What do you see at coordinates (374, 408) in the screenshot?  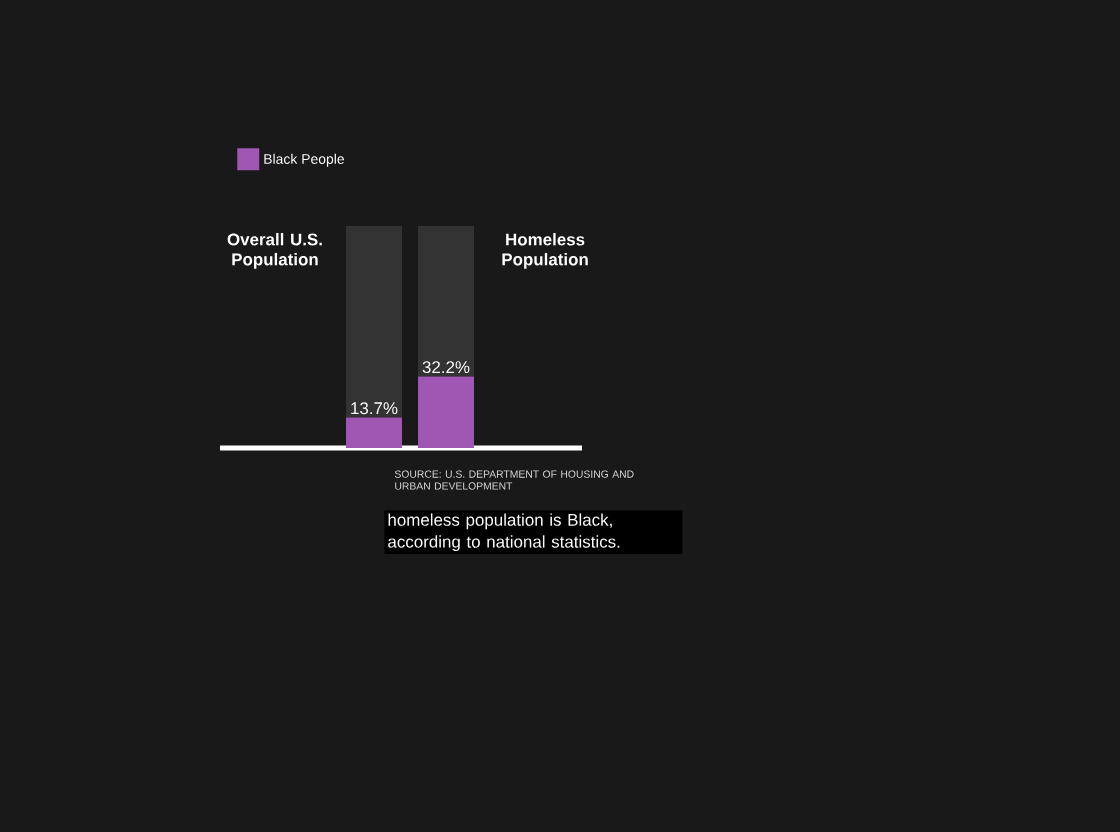 I see `data-label: 13.7%` at bounding box center [374, 408].